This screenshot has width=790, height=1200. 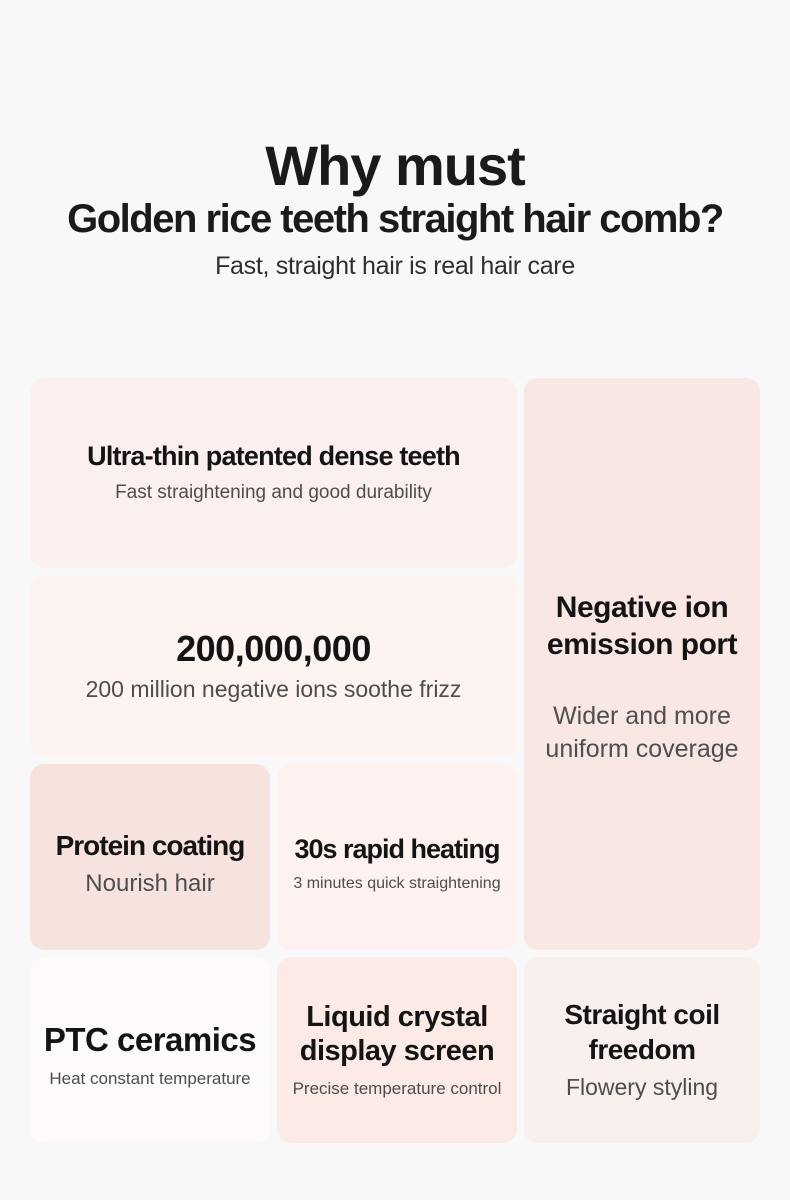 I want to click on page-title-line2: Golden rice teeth straight hair comb?, so click(x=395, y=219).